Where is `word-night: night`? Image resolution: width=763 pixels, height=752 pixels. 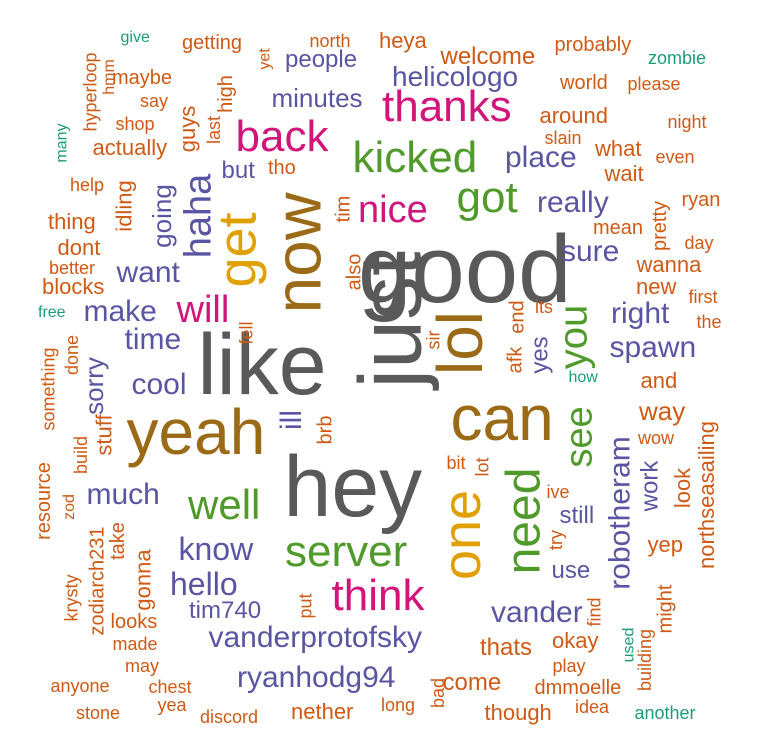
word-night: night is located at coordinates (687, 122).